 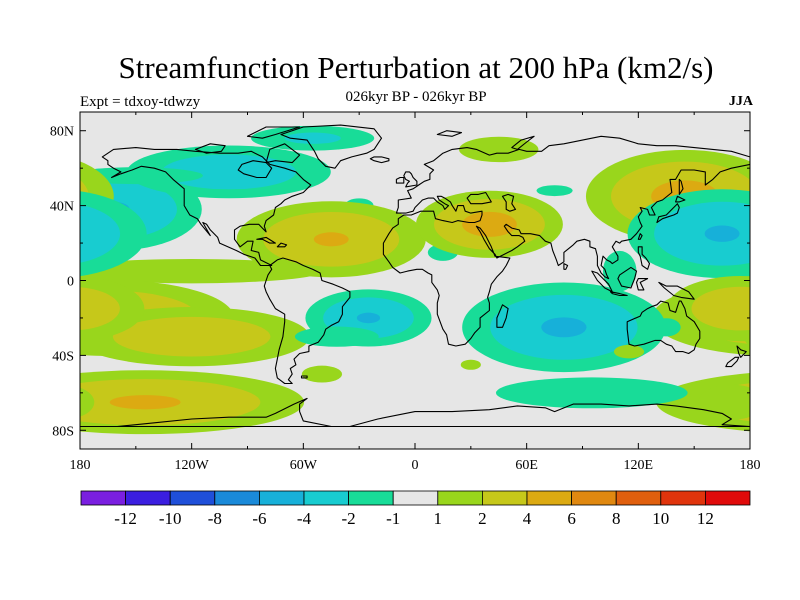 I want to click on colorbar-label: 1, so click(x=438, y=518).